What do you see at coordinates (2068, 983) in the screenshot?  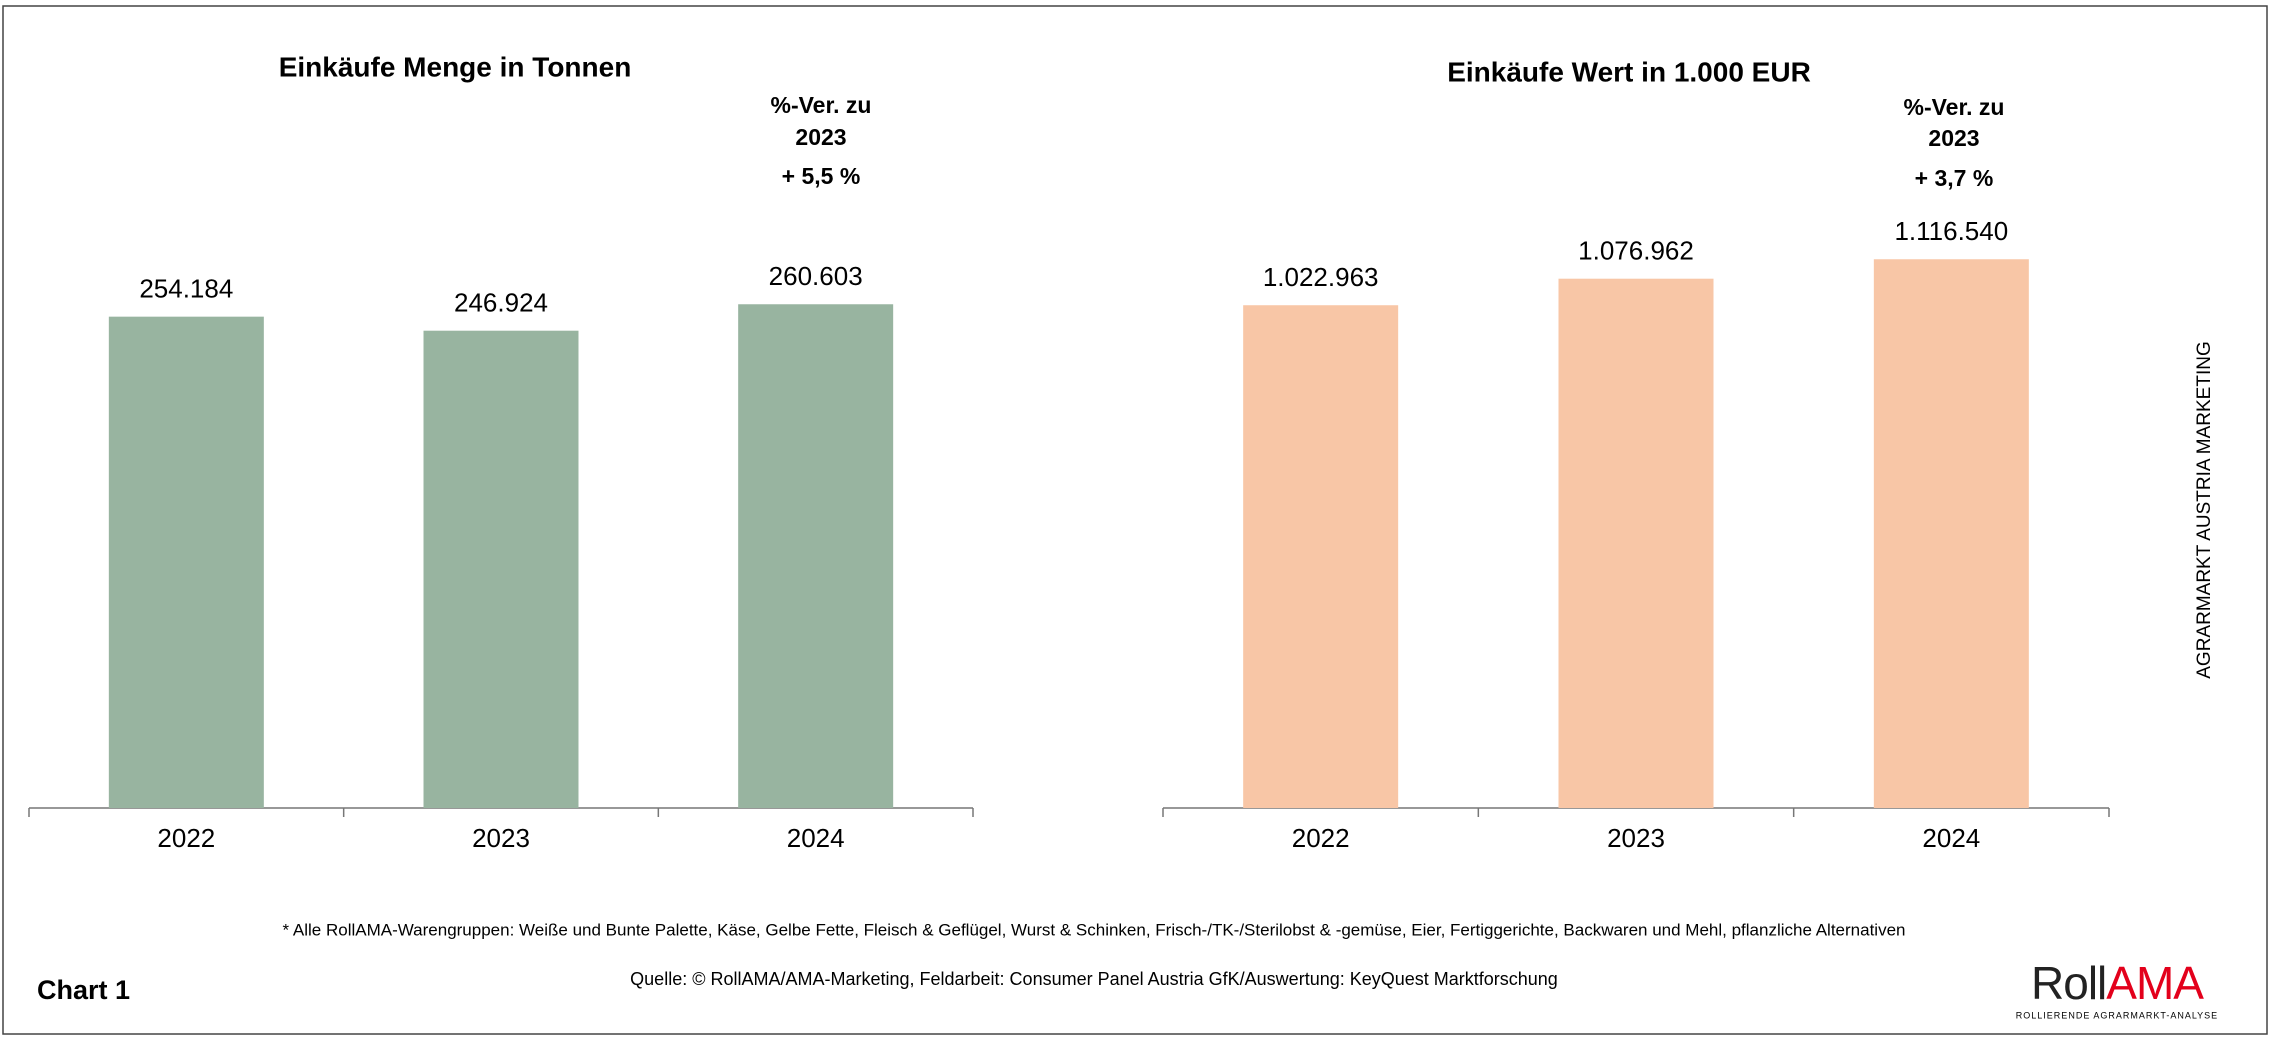 I see `logo-roll: Roll` at bounding box center [2068, 983].